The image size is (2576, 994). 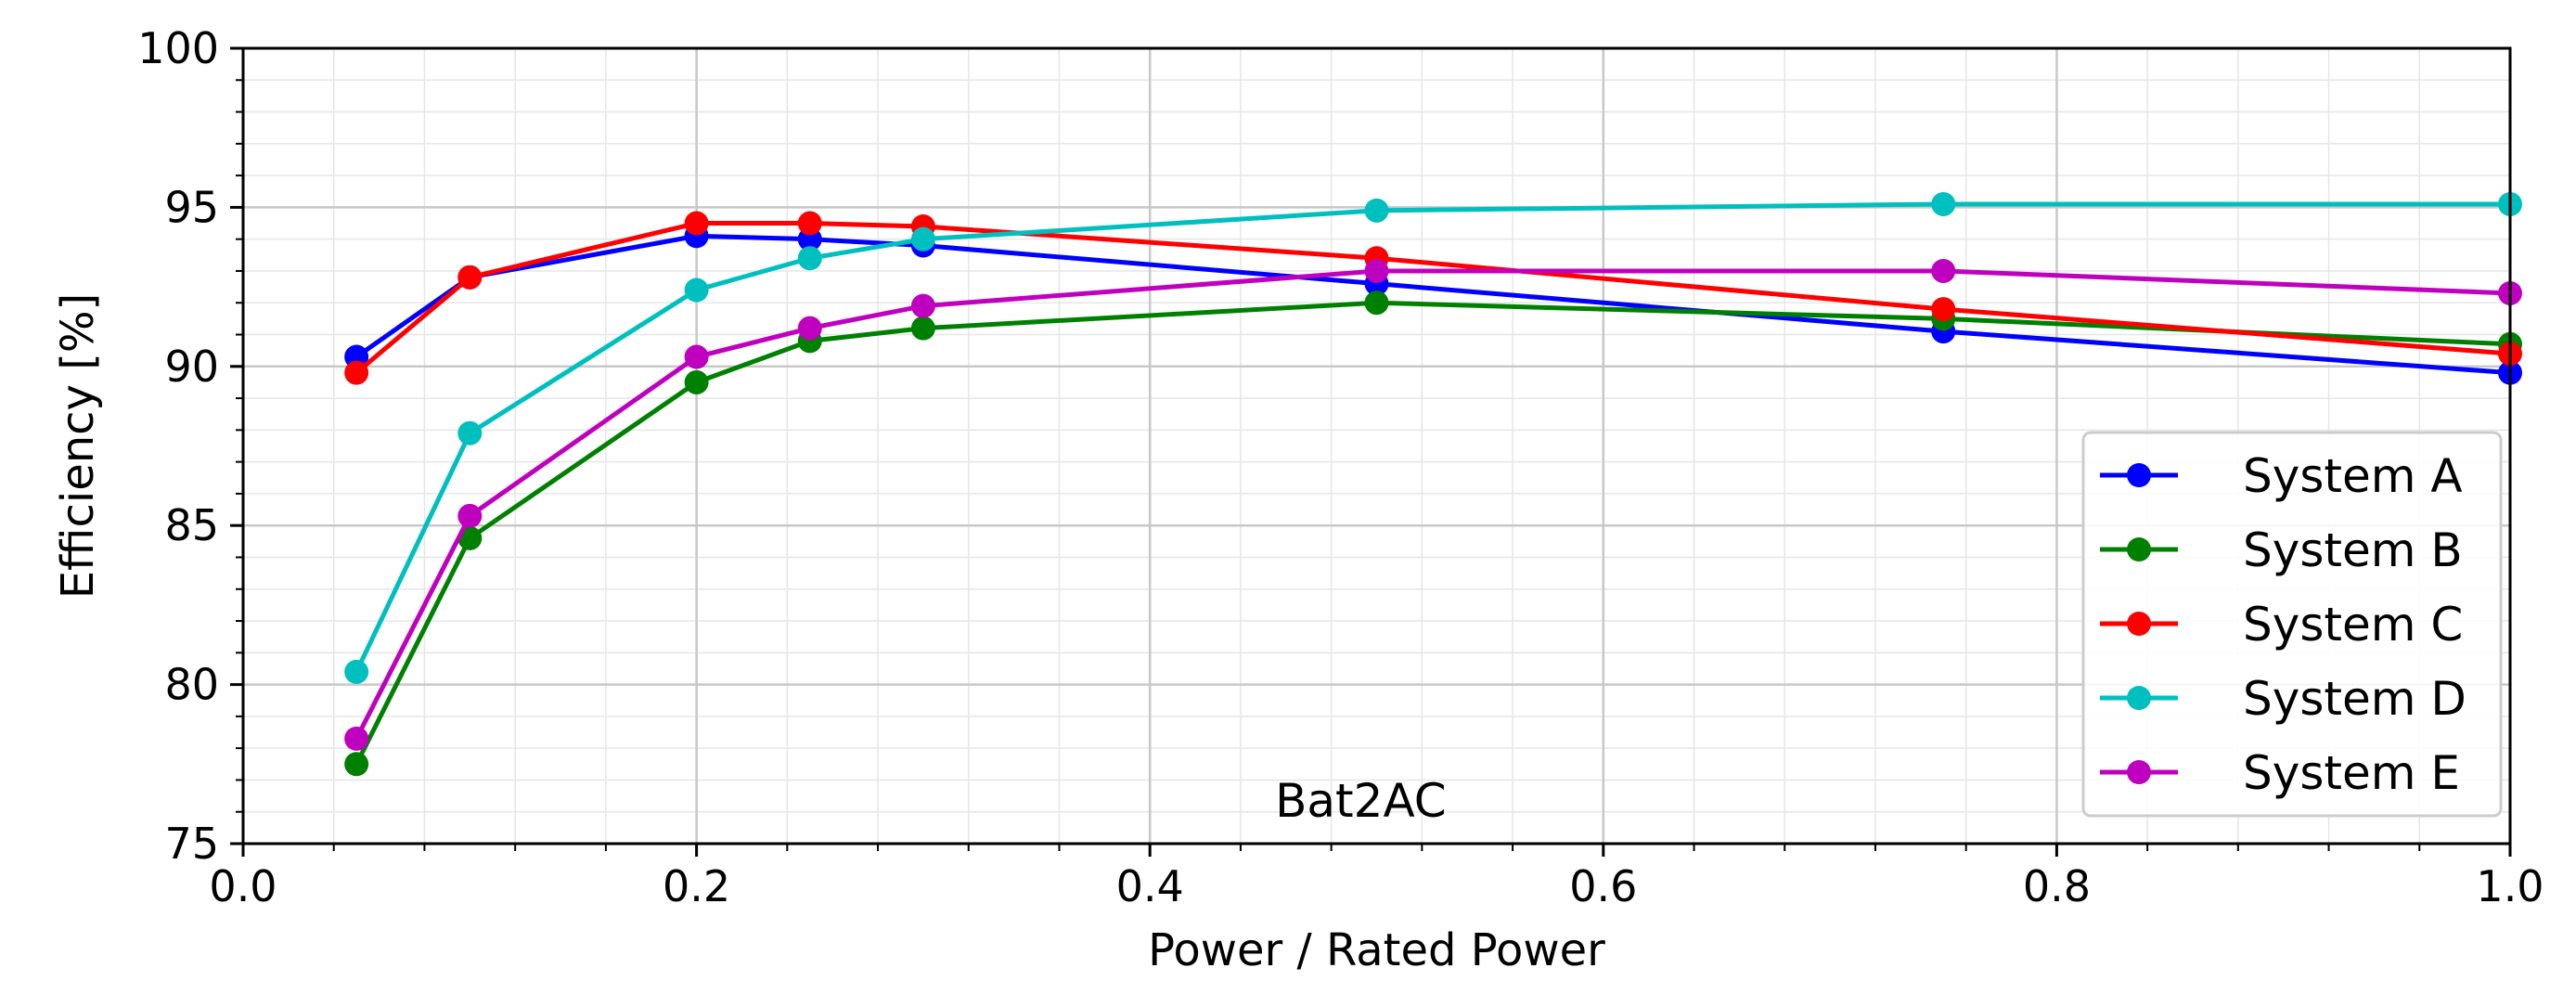 I want to click on y-tick-label: 100, so click(x=178, y=48).